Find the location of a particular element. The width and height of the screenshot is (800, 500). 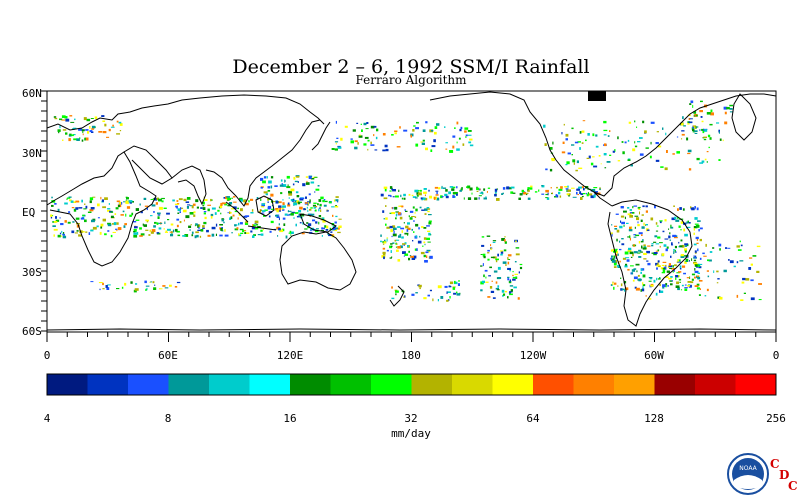

lat-label-30s: 30S is located at coordinates (32, 272).